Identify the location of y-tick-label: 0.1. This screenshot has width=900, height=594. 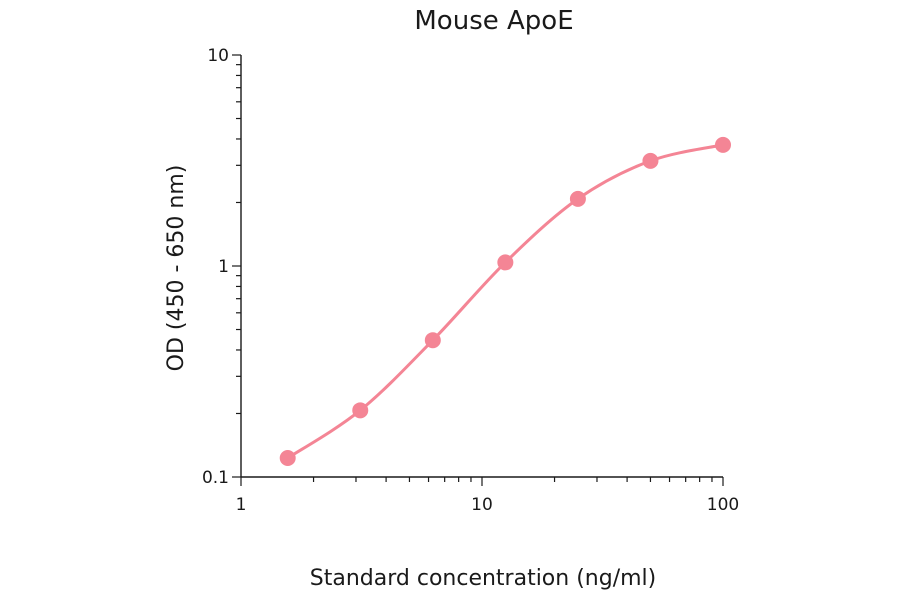
(215, 478).